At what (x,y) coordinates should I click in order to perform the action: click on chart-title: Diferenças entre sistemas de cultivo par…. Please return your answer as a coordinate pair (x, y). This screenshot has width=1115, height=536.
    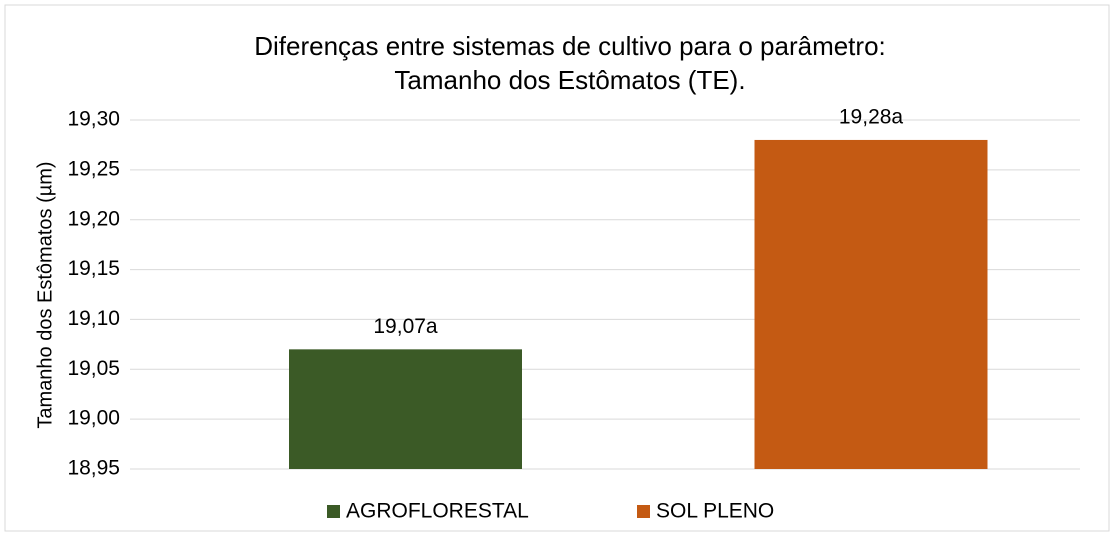
    Looking at the image, I should click on (570, 46).